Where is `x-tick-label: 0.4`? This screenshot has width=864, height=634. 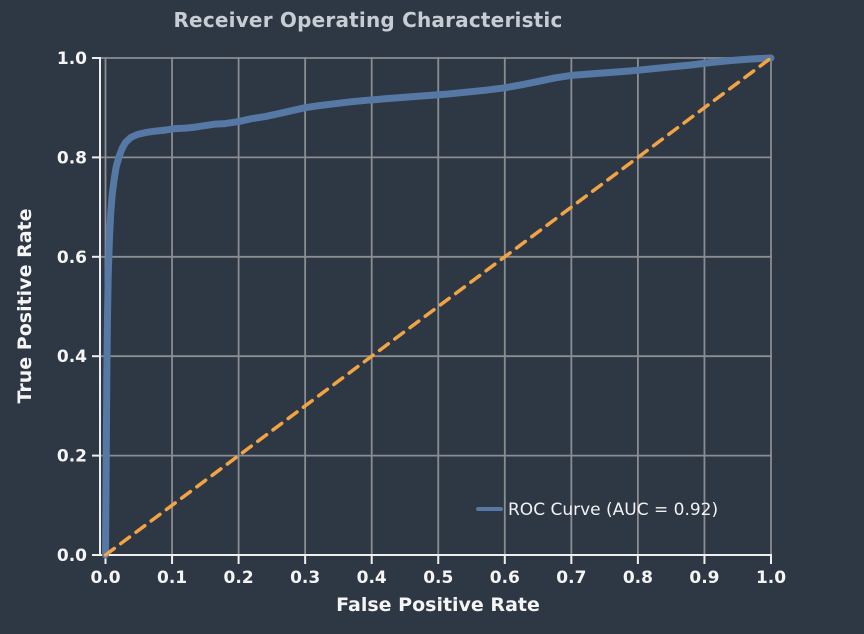 x-tick-label: 0.4 is located at coordinates (372, 578).